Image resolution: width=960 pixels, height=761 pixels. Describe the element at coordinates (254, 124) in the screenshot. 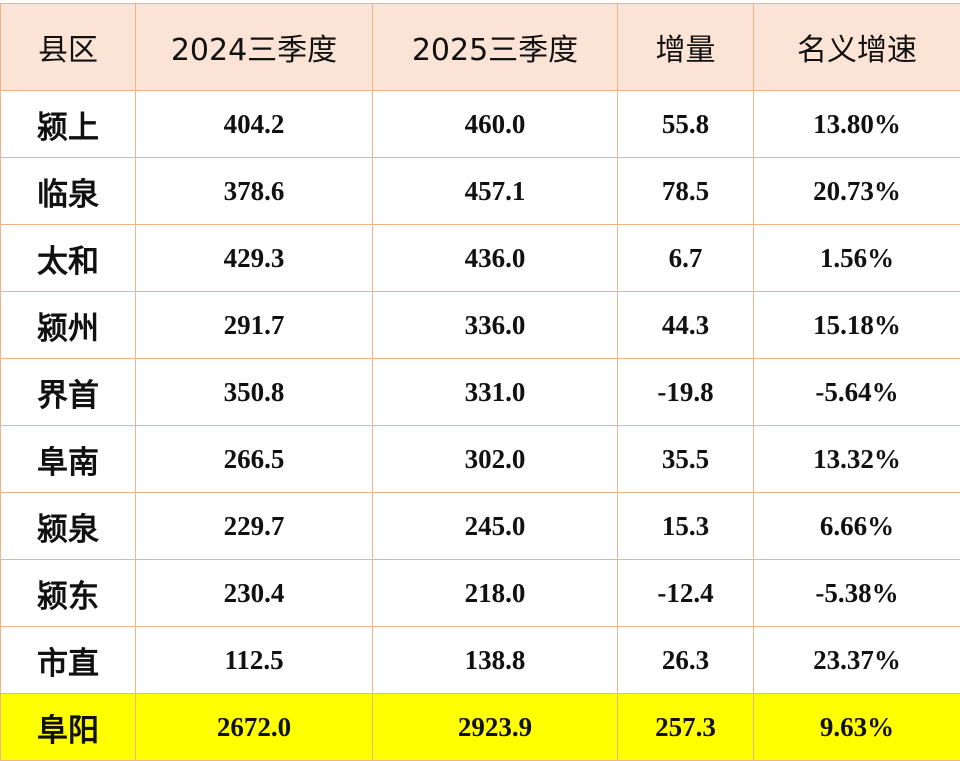

I see `value-cell: 404.2` at that location.